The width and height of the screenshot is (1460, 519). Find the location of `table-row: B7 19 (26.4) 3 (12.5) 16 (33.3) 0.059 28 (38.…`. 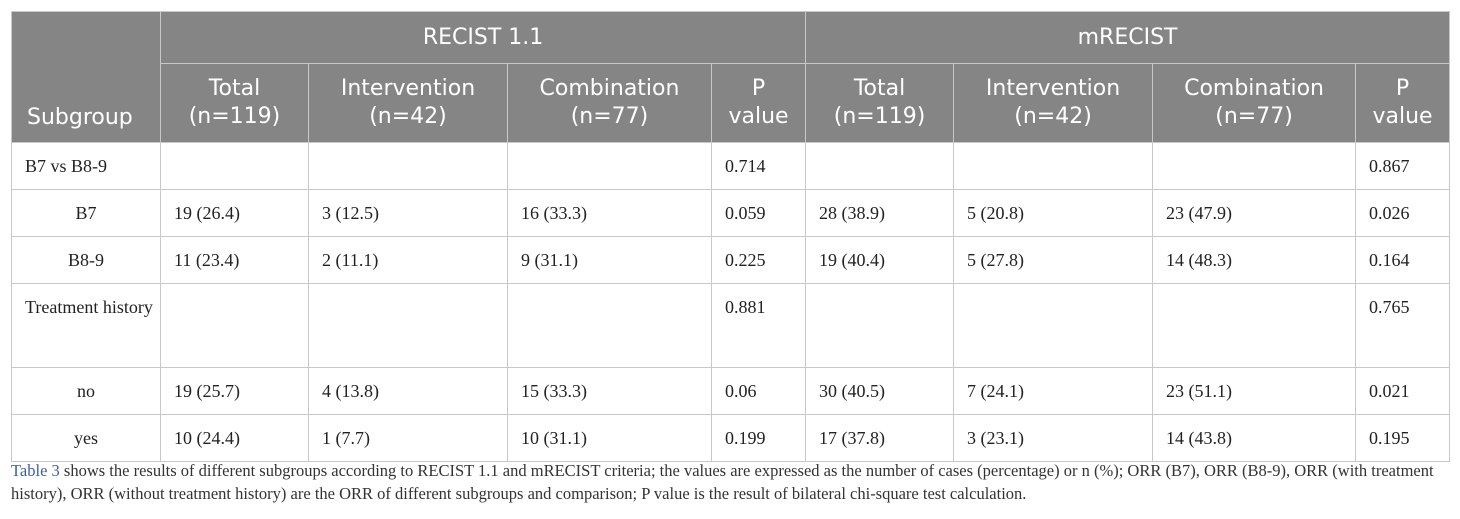

table-row: B7 19 (26.4) 3 (12.5) 16 (33.3) 0.059 28 (38.… is located at coordinates (731, 213).